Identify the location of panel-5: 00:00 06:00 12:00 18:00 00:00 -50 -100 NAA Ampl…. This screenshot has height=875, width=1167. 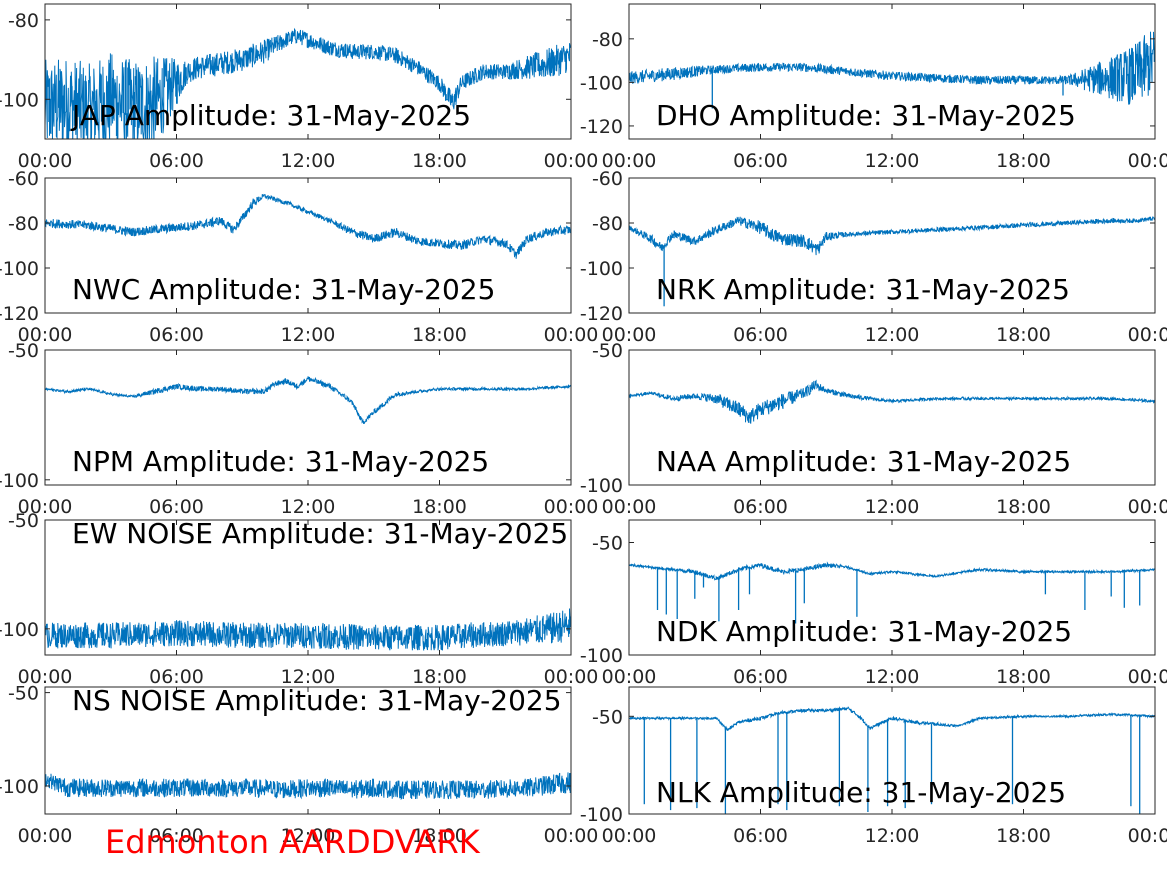
(873, 429).